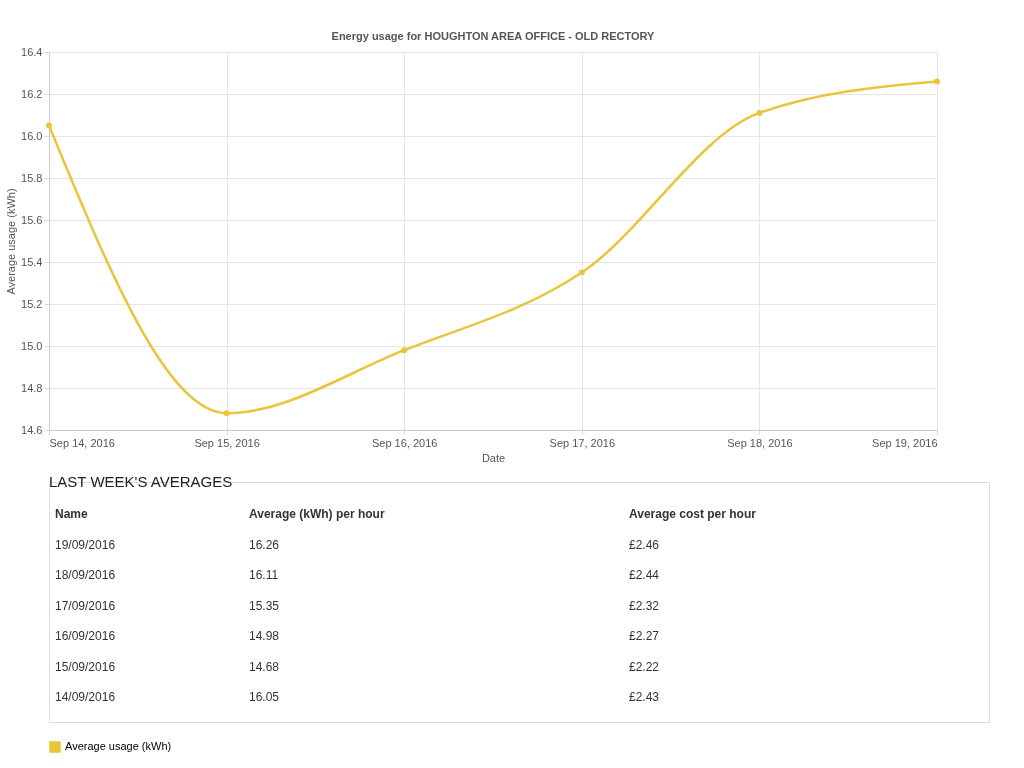  Describe the element at coordinates (32, 219) in the screenshot. I see `y-tick-label: 15.6` at that location.